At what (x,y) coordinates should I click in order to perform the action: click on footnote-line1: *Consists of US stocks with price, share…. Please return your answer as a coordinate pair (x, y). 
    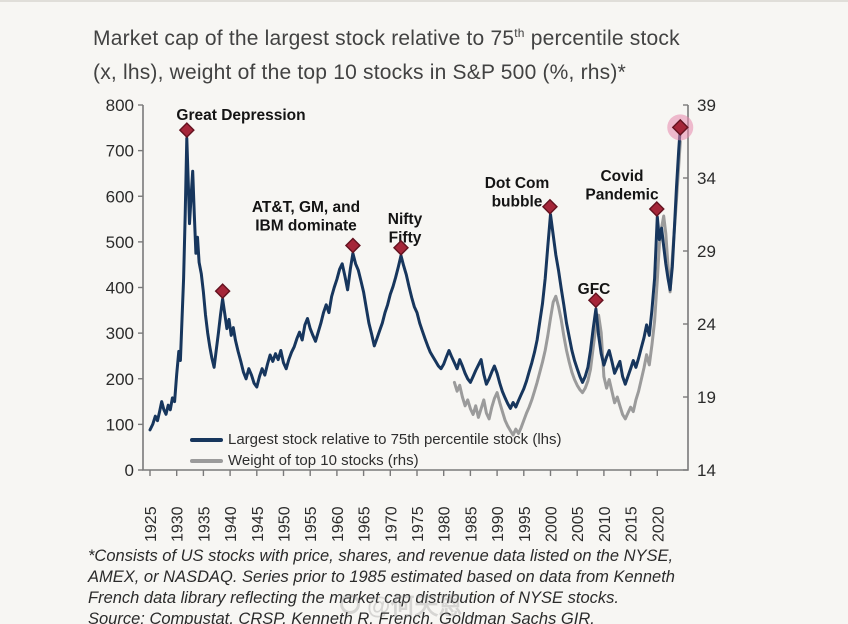
    Looking at the image, I should click on (381, 556).